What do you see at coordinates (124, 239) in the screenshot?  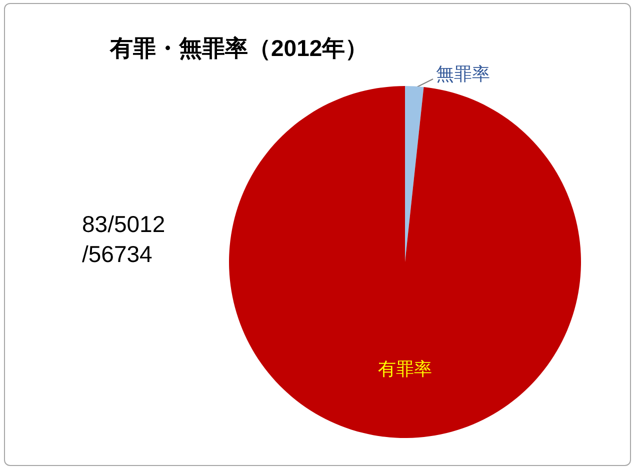 I see `text: 83/5012 /56734` at bounding box center [124, 239].